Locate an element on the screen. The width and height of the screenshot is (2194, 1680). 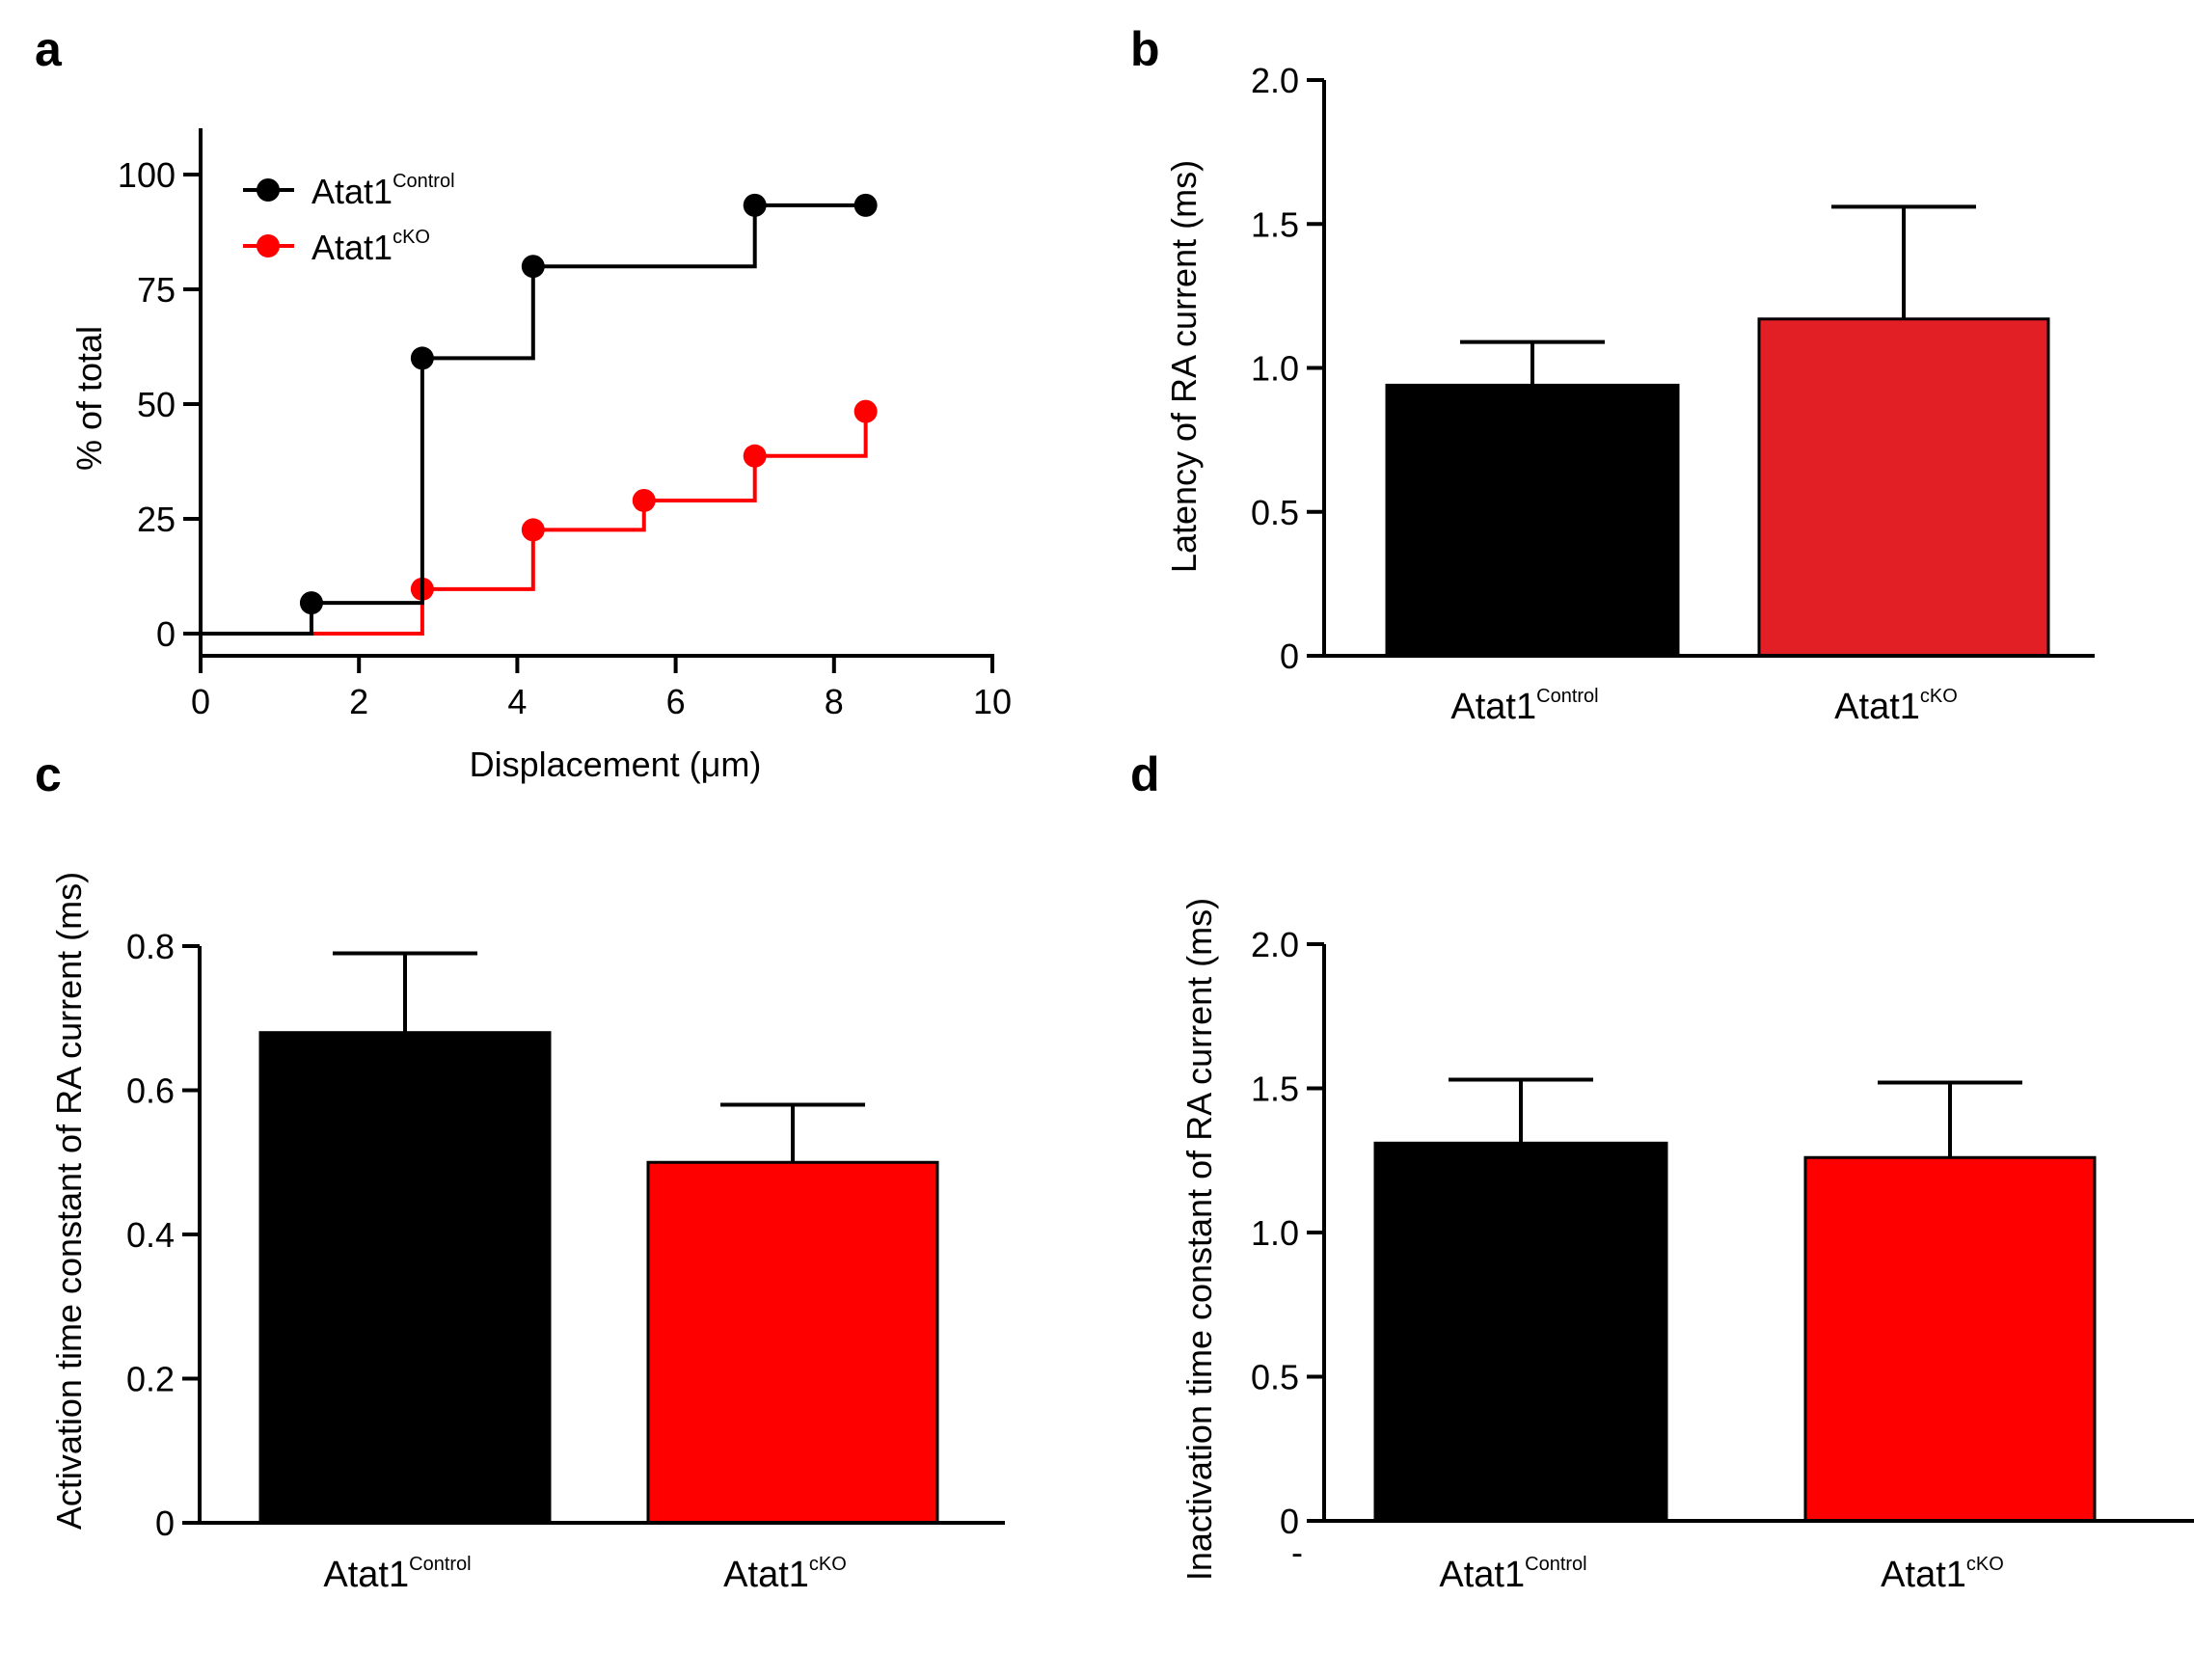
y-tick-label: 100 is located at coordinates (147, 175).